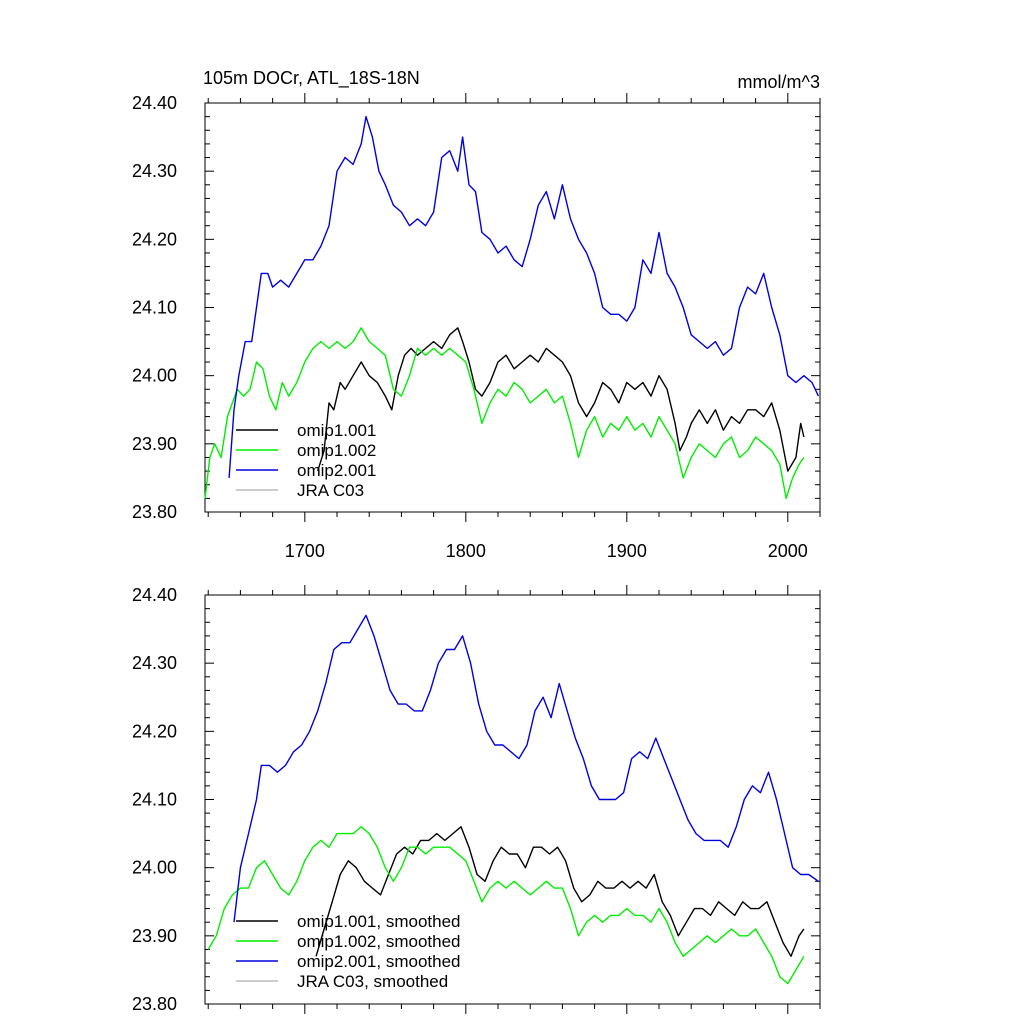 This screenshot has width=1024, height=1024. I want to click on chart-title: 105m DOCr, ATL_18S-18N, so click(311, 78).